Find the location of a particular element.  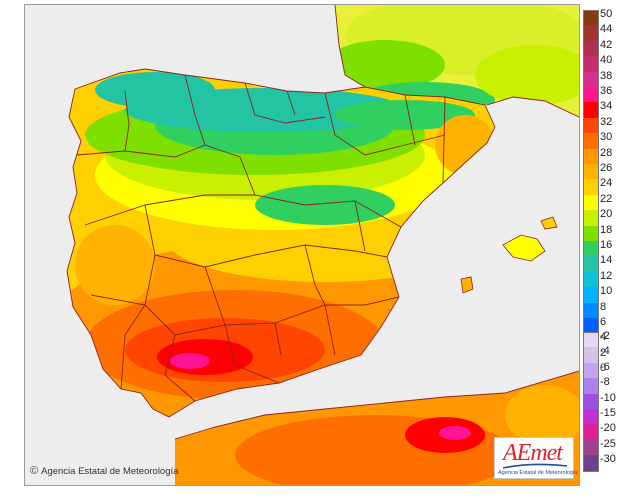

legend-label: 0 is located at coordinates (603, 368).